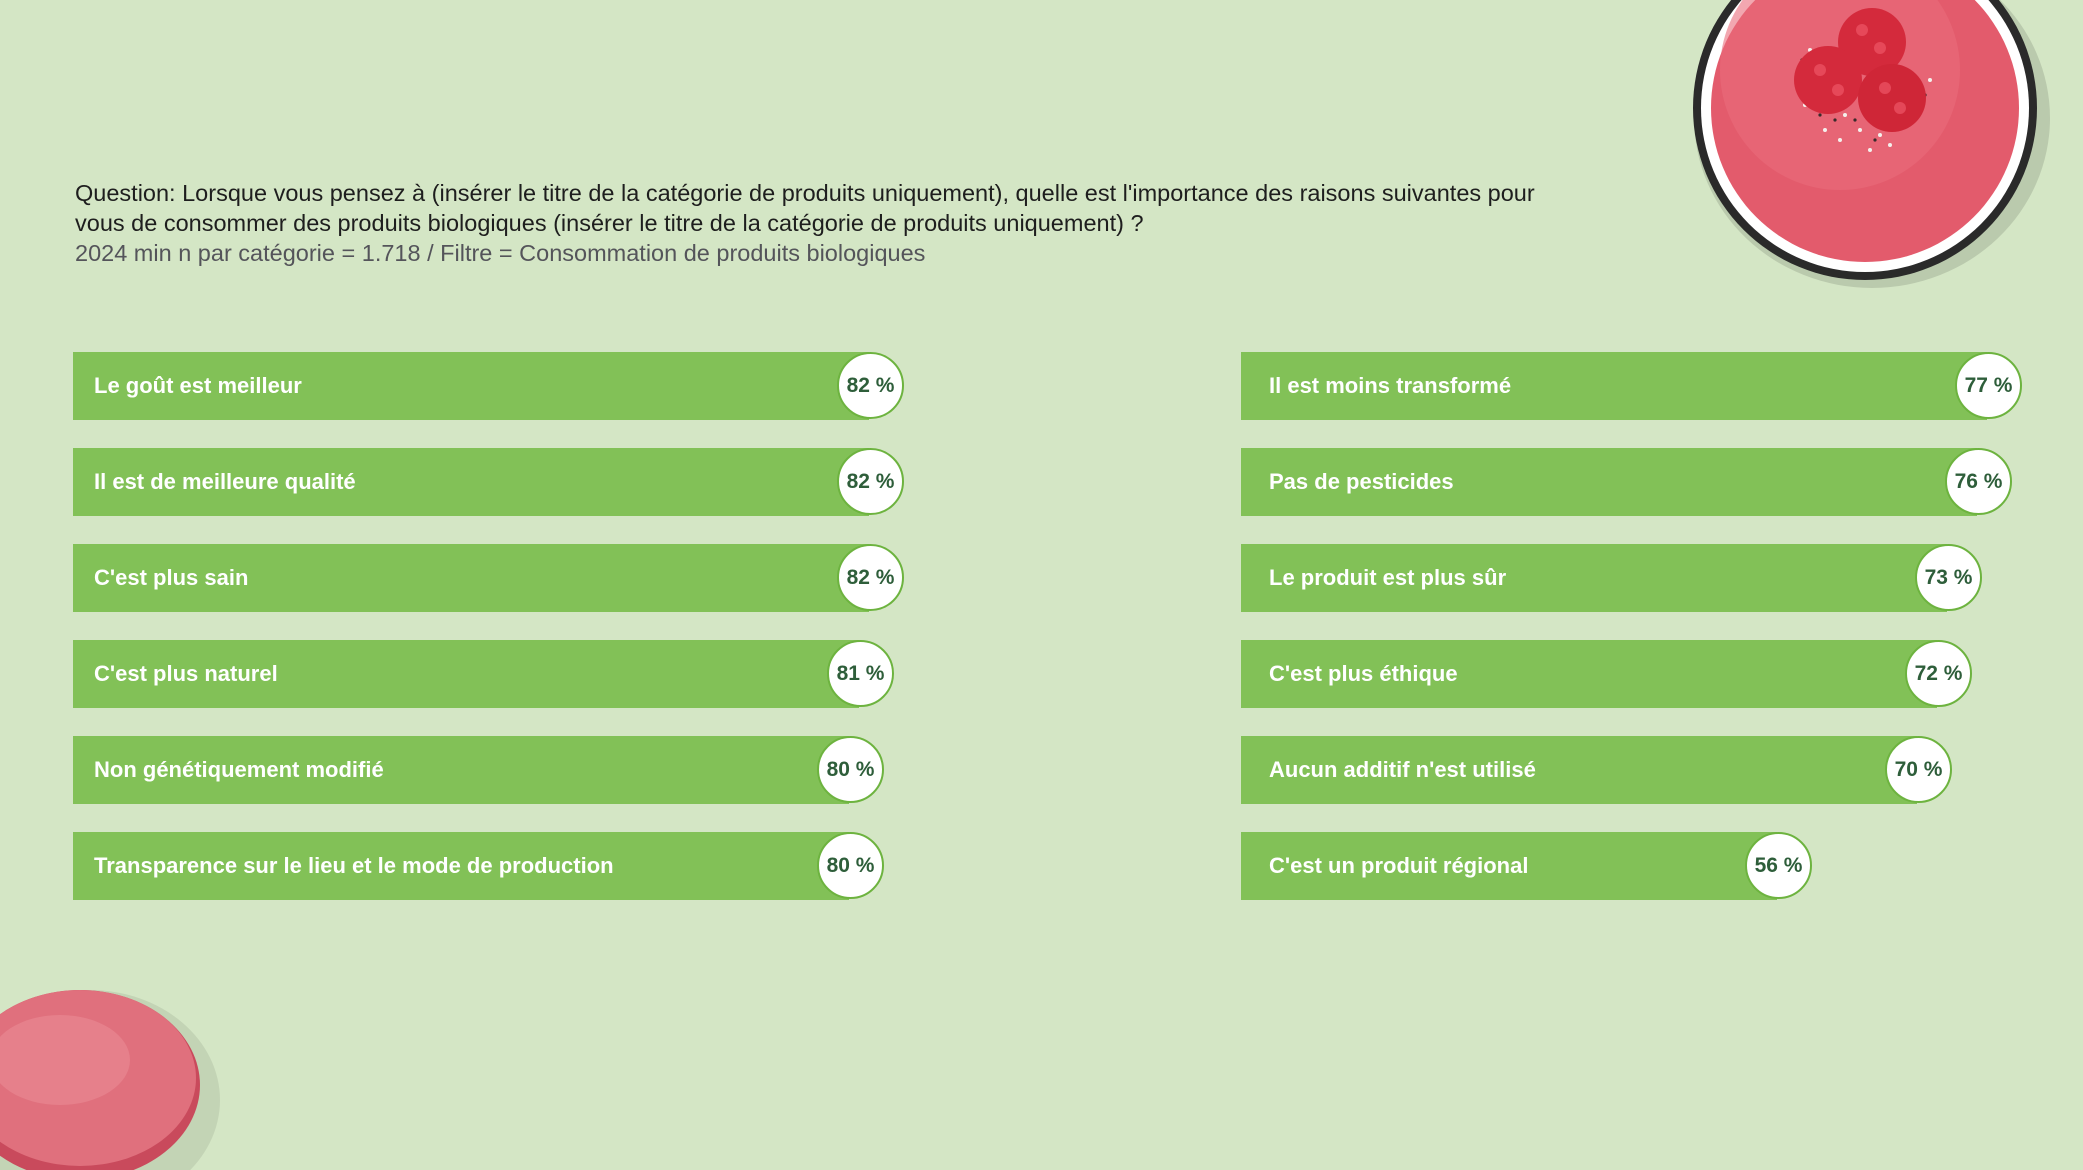 This screenshot has height=1170, width=2083. What do you see at coordinates (186, 673) in the screenshot?
I see `bar-category-label: C'est plus naturel` at bounding box center [186, 673].